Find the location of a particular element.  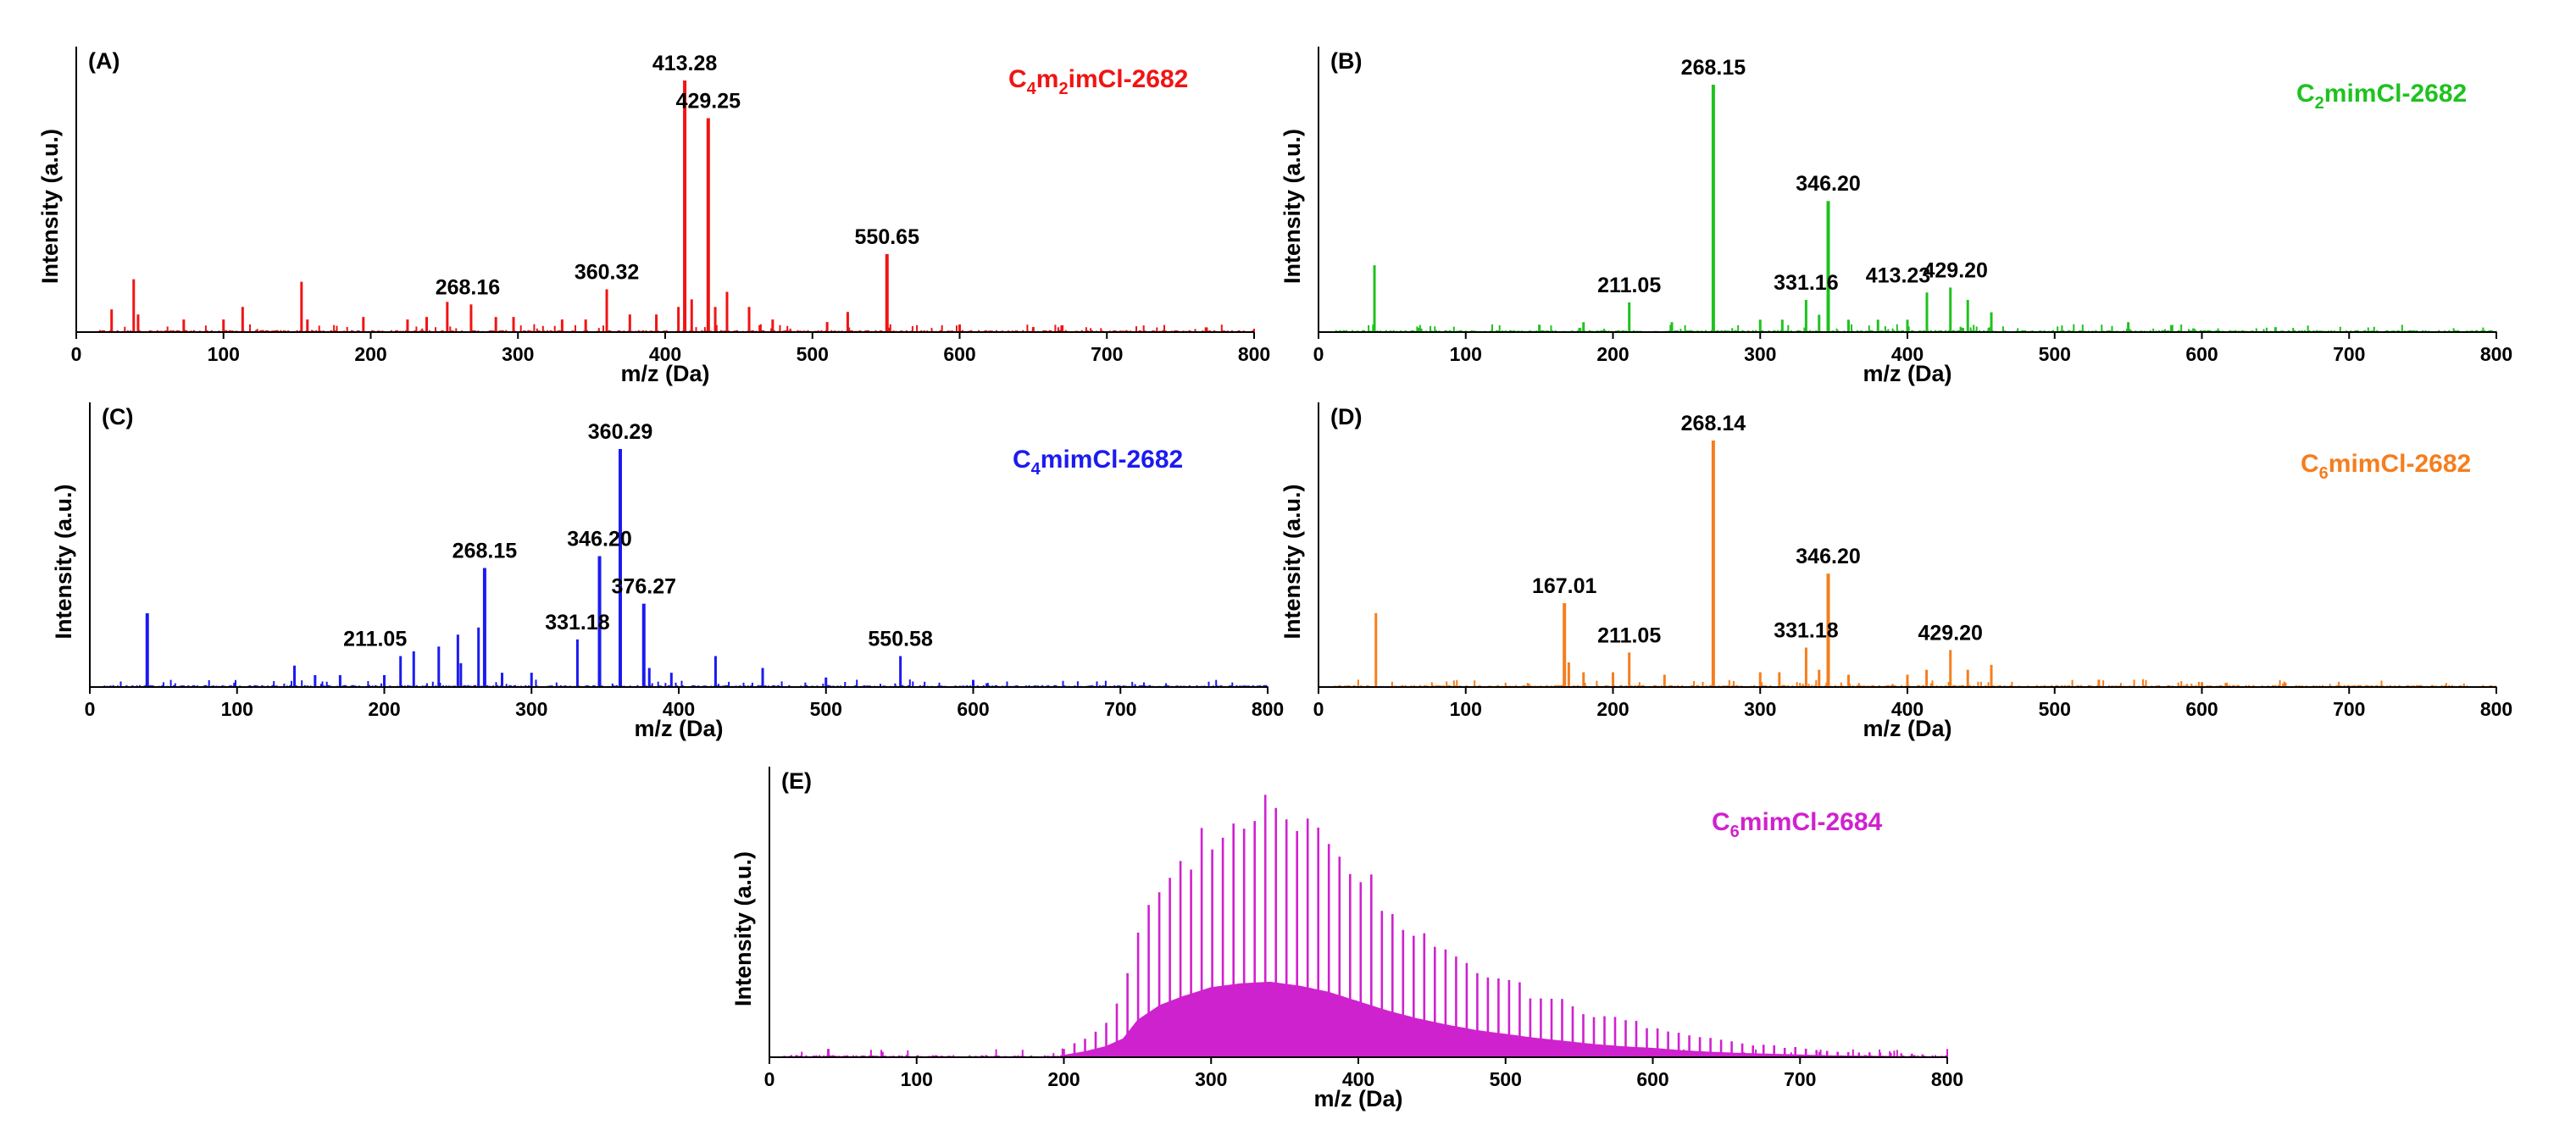

title-text: m is located at coordinates (1047, 79).